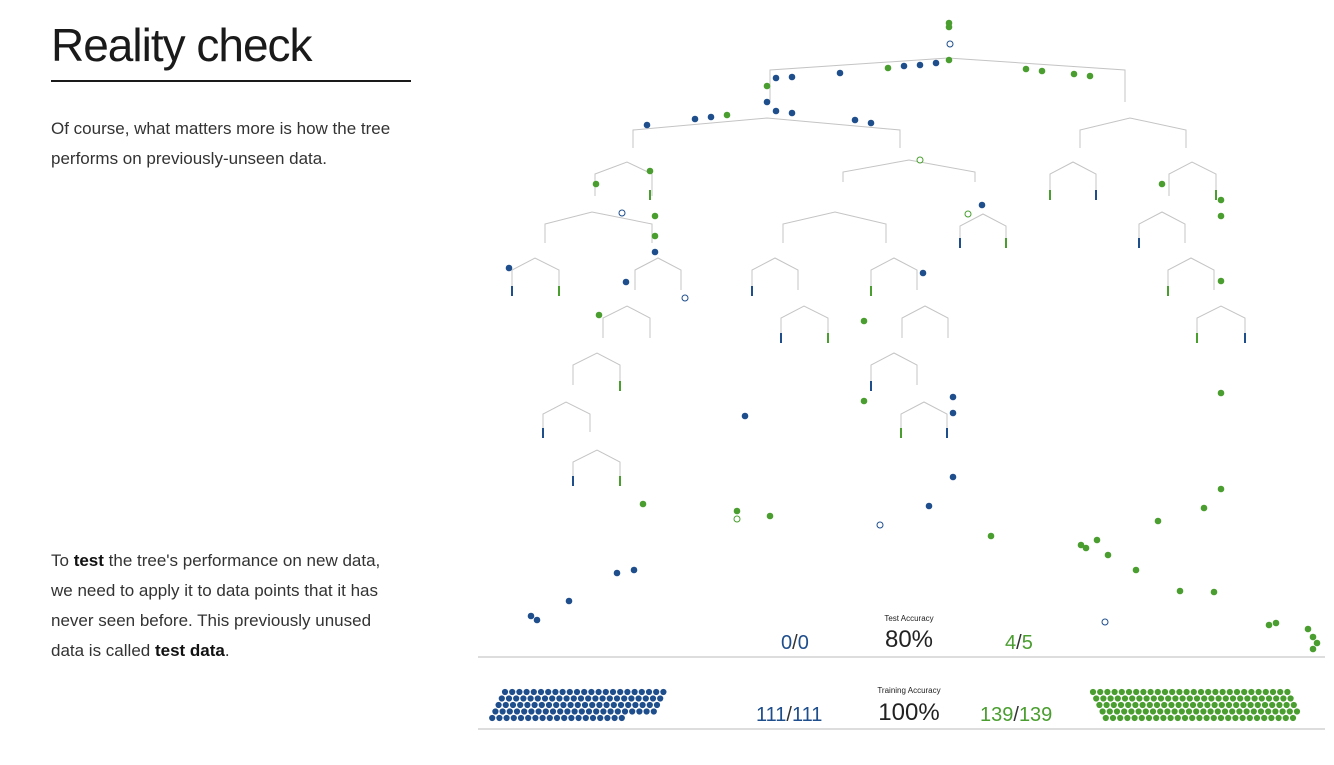  Describe the element at coordinates (1019, 643) in the screenshot. I see `test-green-fraction: 4/5` at that location.